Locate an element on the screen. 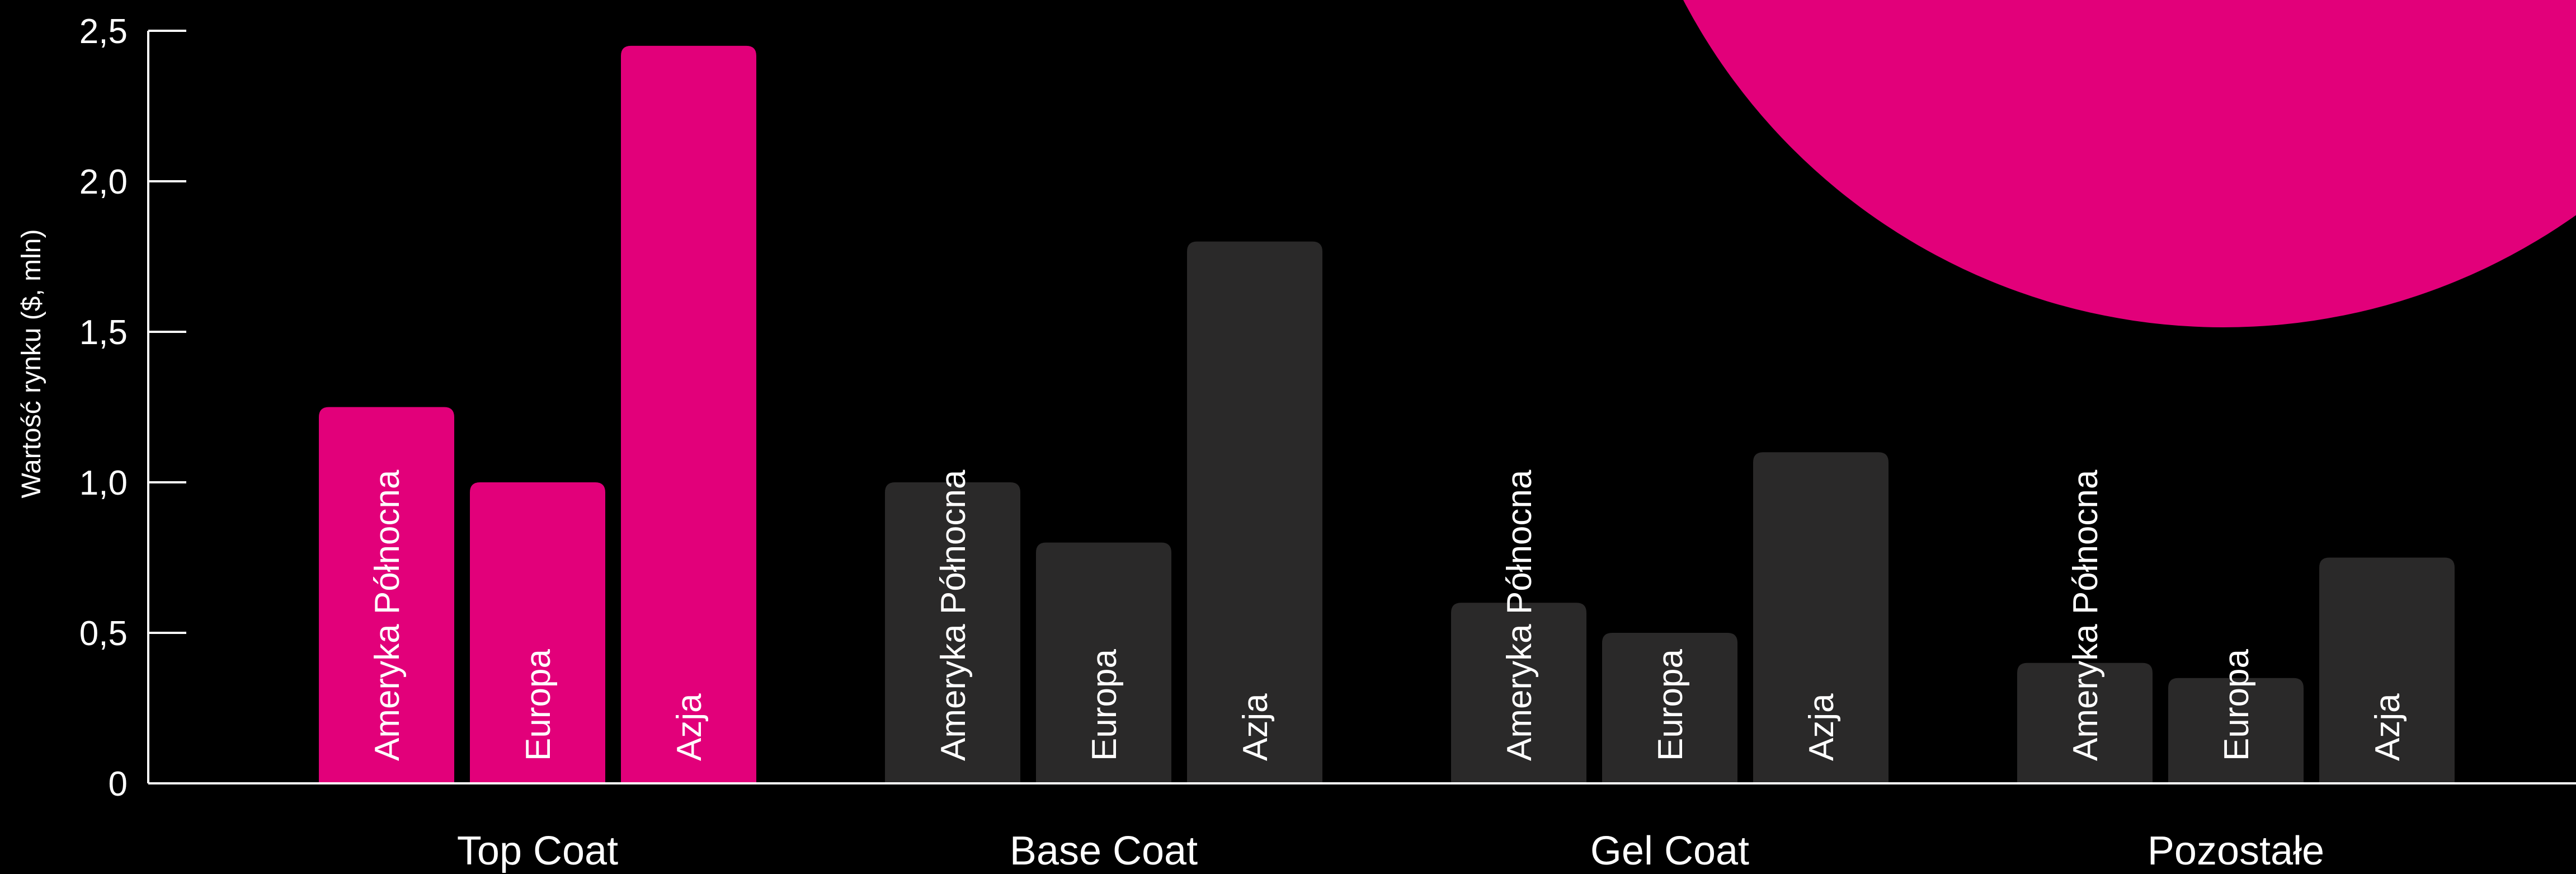 This screenshot has width=2576, height=874. y-tick-label: 1,5 is located at coordinates (103, 333).